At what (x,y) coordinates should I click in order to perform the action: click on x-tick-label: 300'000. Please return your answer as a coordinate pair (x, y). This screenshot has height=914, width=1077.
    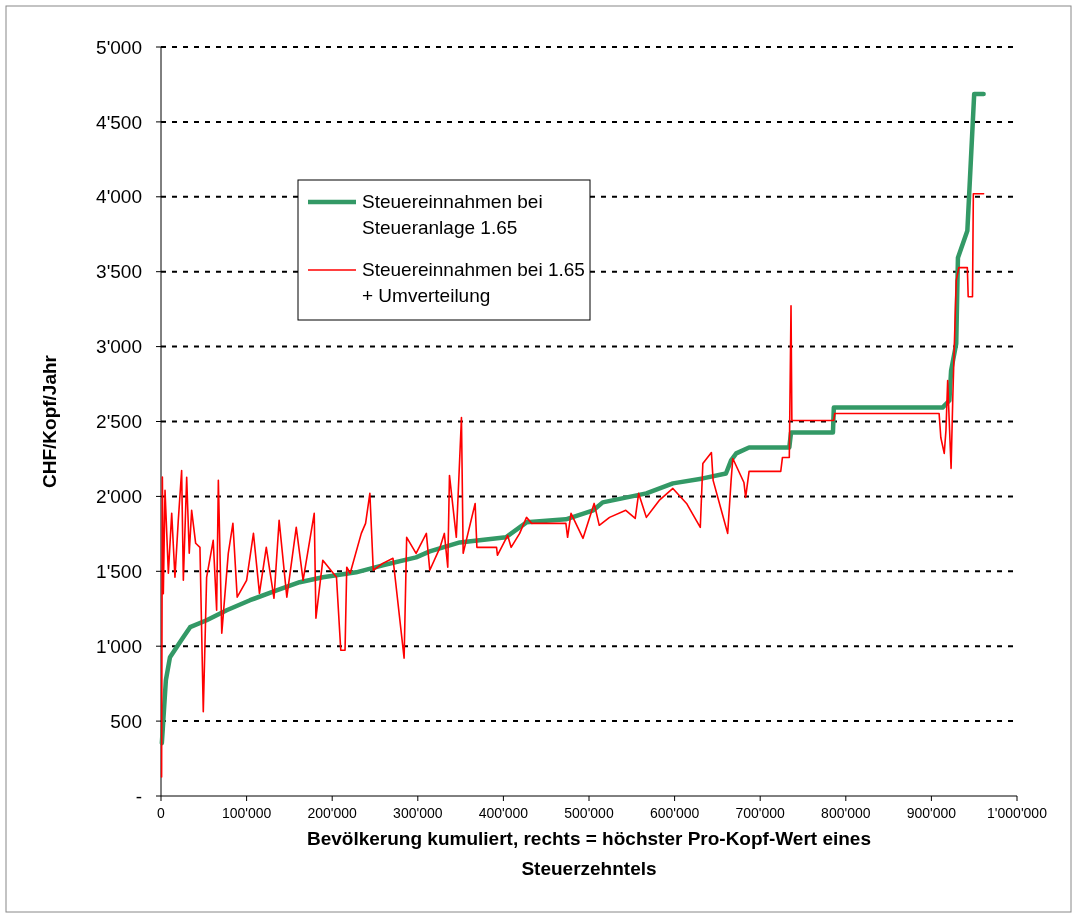
    Looking at the image, I should click on (418, 813).